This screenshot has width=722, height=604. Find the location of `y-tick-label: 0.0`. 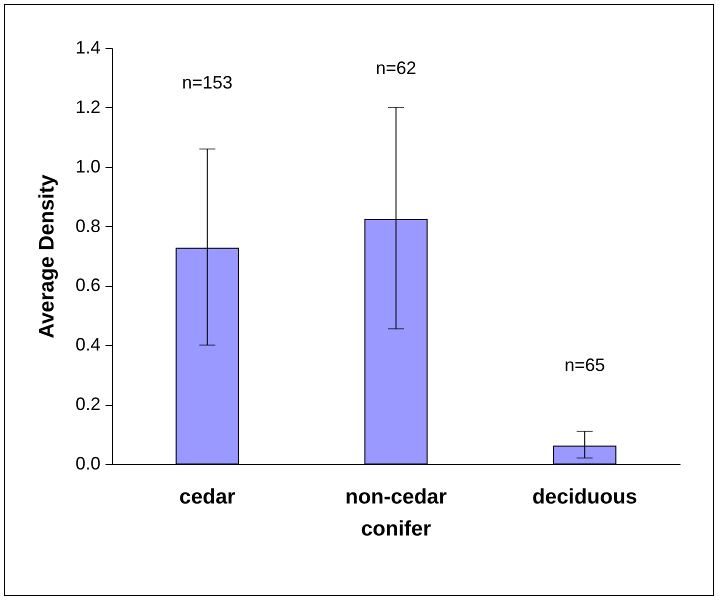

y-tick-label: 0.0 is located at coordinates (87, 464).